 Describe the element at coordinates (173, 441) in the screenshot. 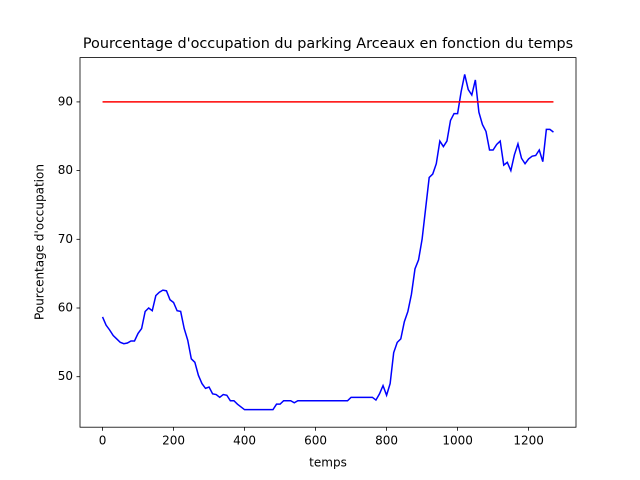

I see `x-tick-label: 200` at that location.